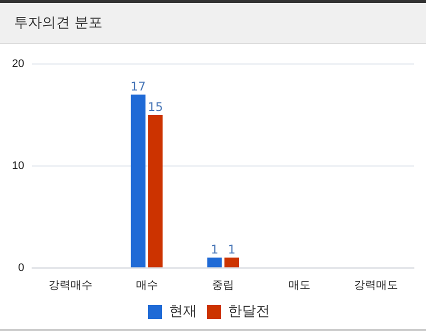  I want to click on y-tick-label: 0, so click(21, 268).